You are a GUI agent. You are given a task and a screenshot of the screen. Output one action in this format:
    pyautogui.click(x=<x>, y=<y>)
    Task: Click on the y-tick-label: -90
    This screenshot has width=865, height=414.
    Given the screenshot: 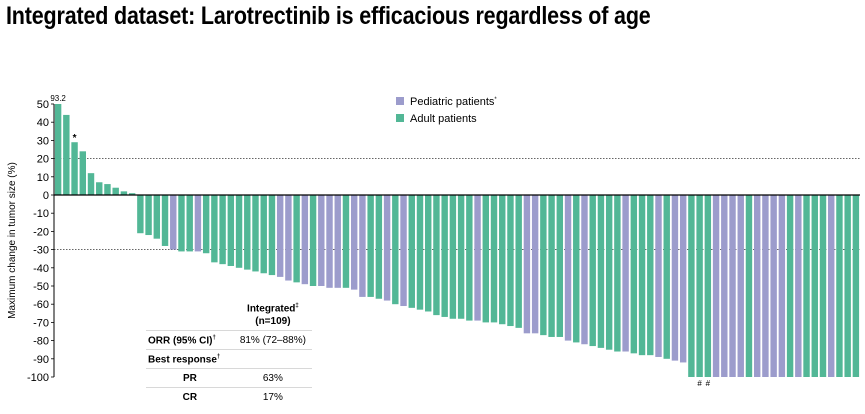 What is the action you would take?
    pyautogui.click(x=41, y=360)
    